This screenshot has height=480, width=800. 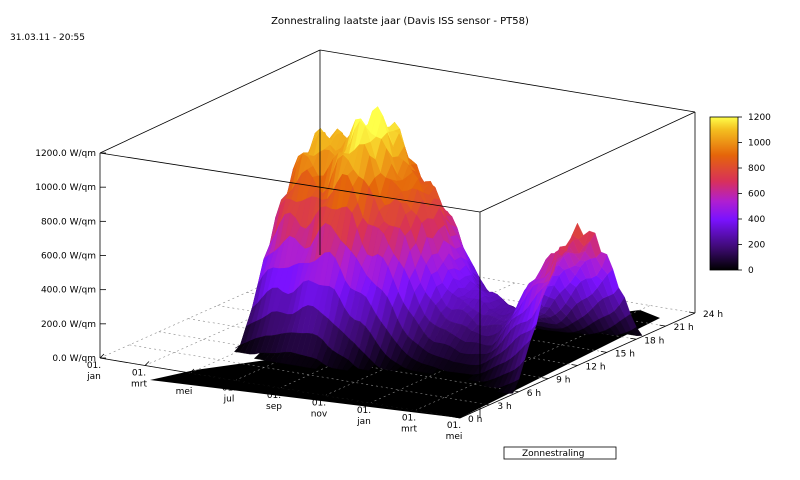 What do you see at coordinates (756, 169) in the screenshot?
I see `colorbar-tick-label: 800` at bounding box center [756, 169].